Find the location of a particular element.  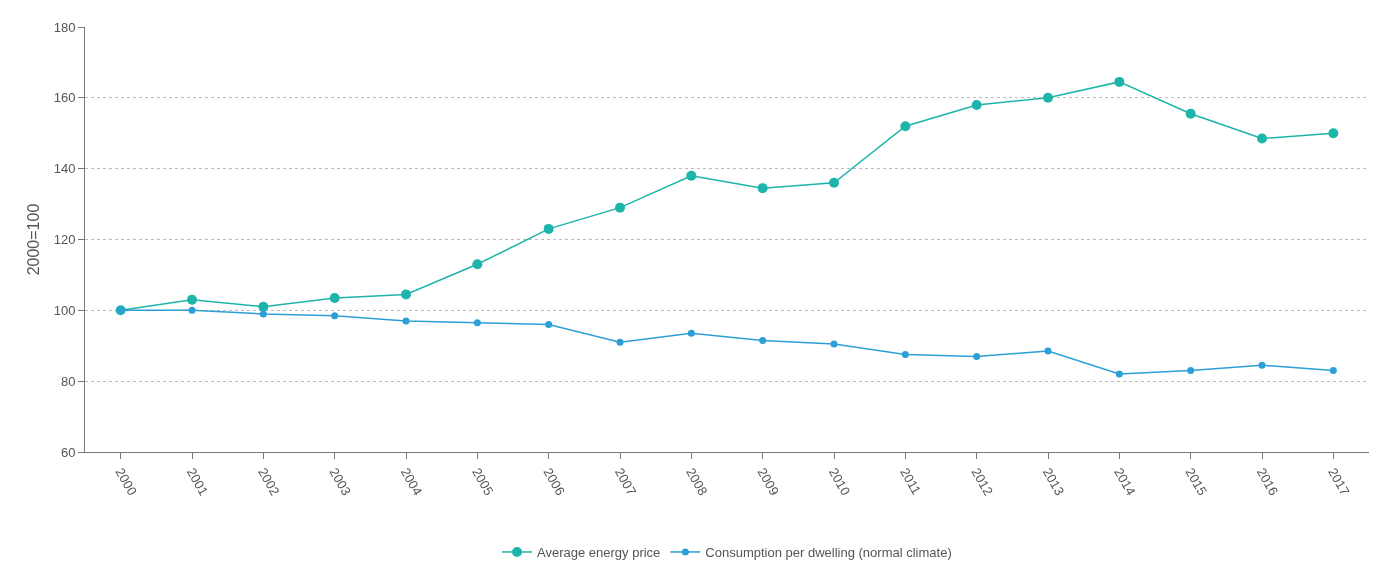

legend-label: Consumption per dwelling (normal climate) is located at coordinates (828, 553).